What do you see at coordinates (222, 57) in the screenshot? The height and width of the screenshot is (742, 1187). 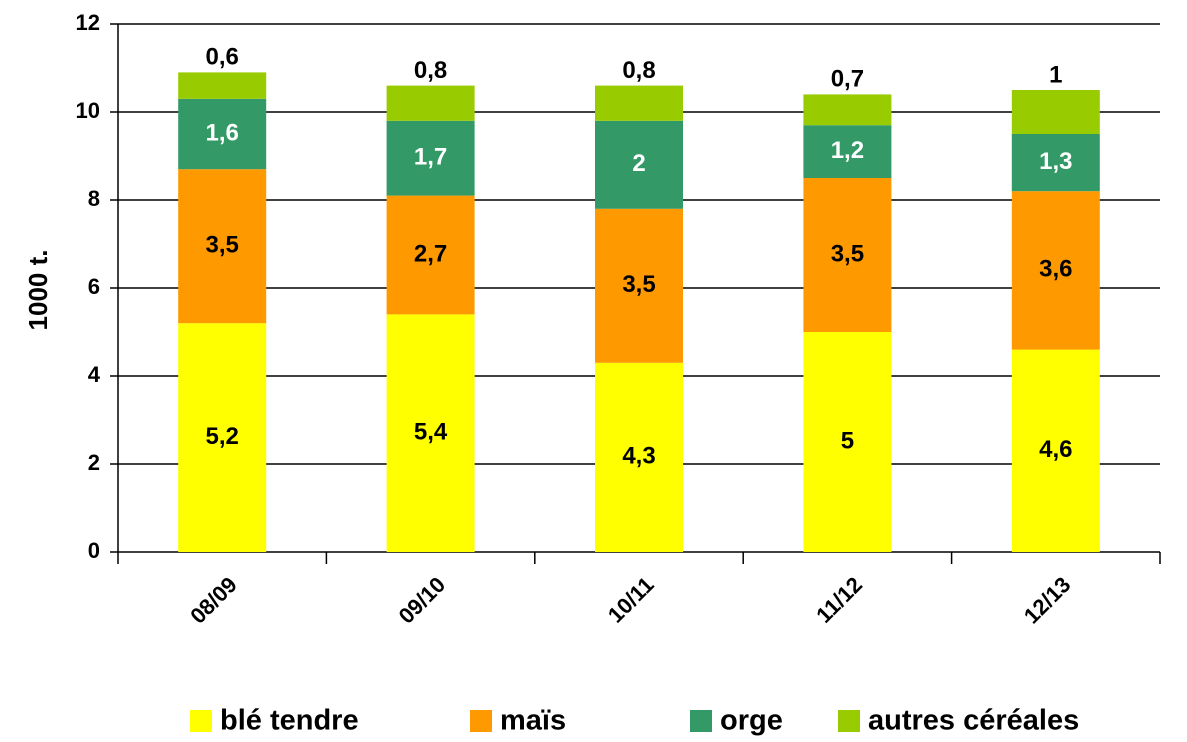 I see `data-label: 0,6` at bounding box center [222, 57].